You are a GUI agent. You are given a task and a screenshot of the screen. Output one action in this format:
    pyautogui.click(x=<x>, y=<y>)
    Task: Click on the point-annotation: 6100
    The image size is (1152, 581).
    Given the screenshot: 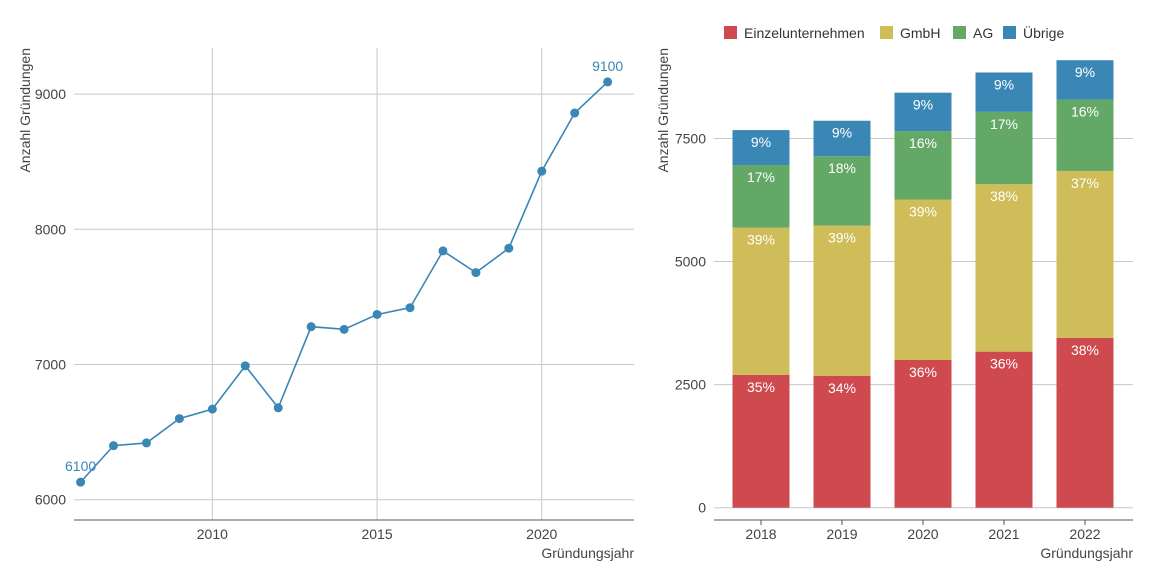 What is the action you would take?
    pyautogui.click(x=80, y=466)
    